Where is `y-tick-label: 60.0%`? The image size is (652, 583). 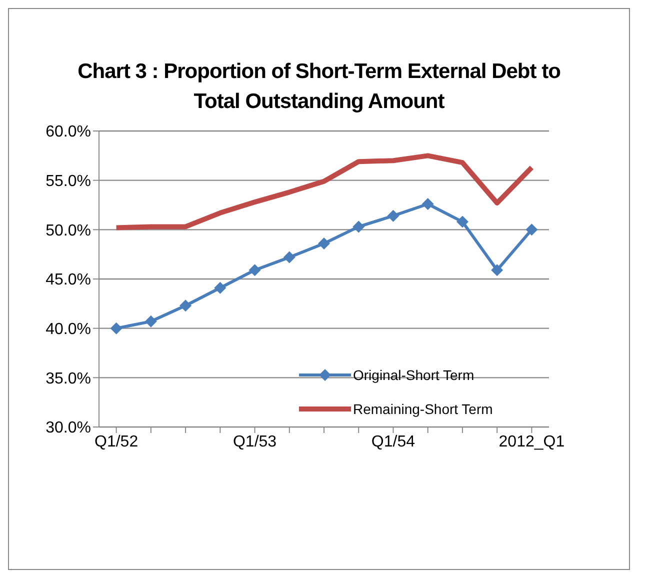
y-tick-label: 60.0% is located at coordinates (68, 132).